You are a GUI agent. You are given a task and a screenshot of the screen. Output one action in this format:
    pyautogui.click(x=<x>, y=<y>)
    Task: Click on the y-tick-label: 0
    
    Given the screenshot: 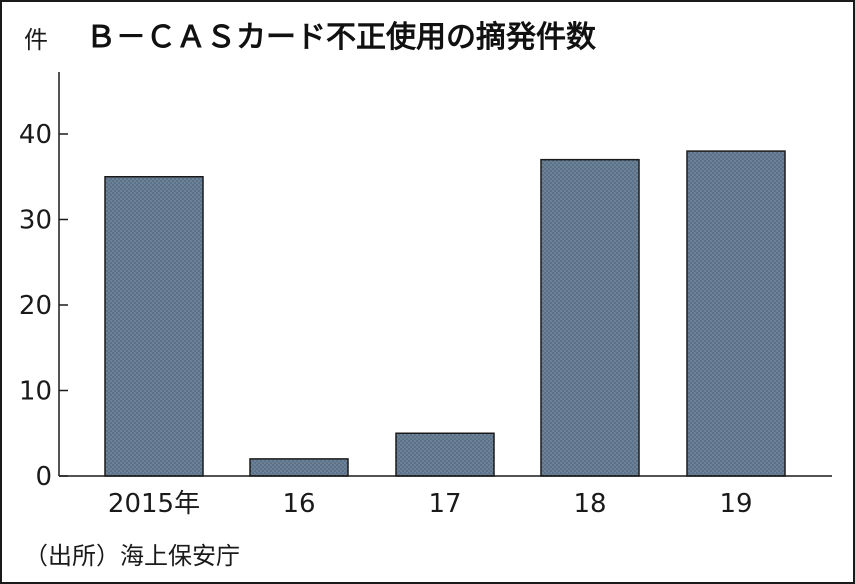 What is the action you would take?
    pyautogui.click(x=43, y=477)
    